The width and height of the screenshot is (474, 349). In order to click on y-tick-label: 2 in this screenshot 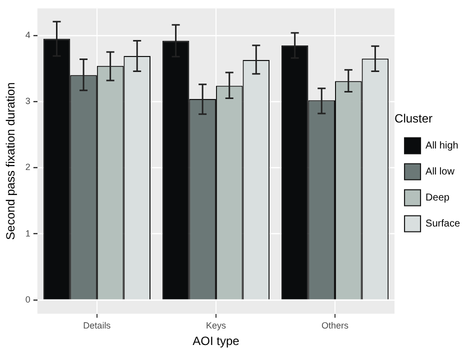, I will do `click(27, 167)`.